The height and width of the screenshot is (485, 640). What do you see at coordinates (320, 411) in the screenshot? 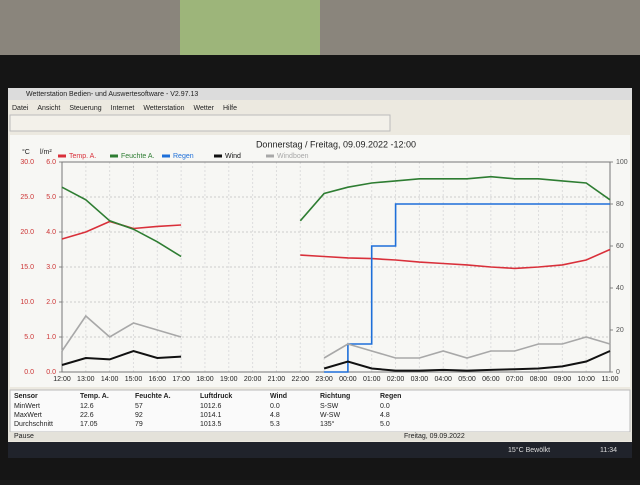
I see `data-table` at bounding box center [320, 411].